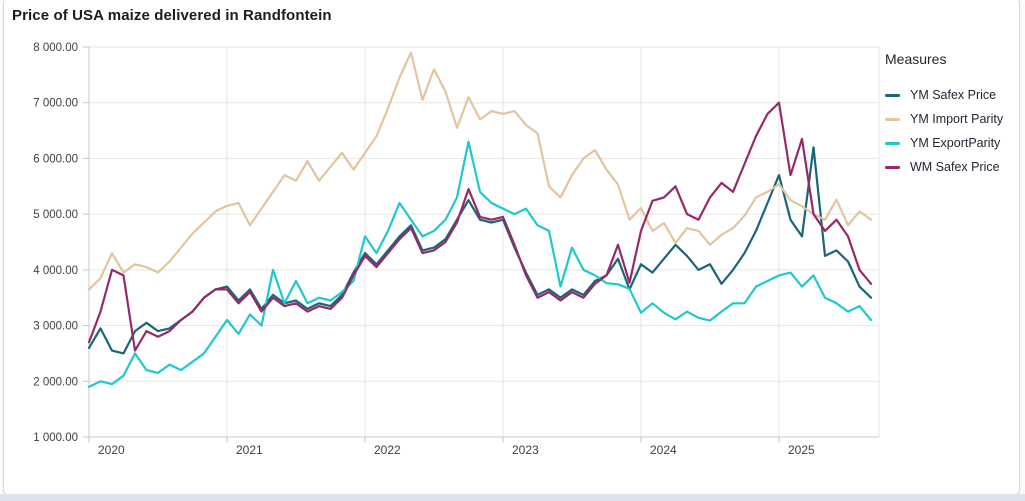 Image resolution: width=1025 pixels, height=501 pixels. Describe the element at coordinates (663, 450) in the screenshot. I see `x-axis-label: 2024` at that location.